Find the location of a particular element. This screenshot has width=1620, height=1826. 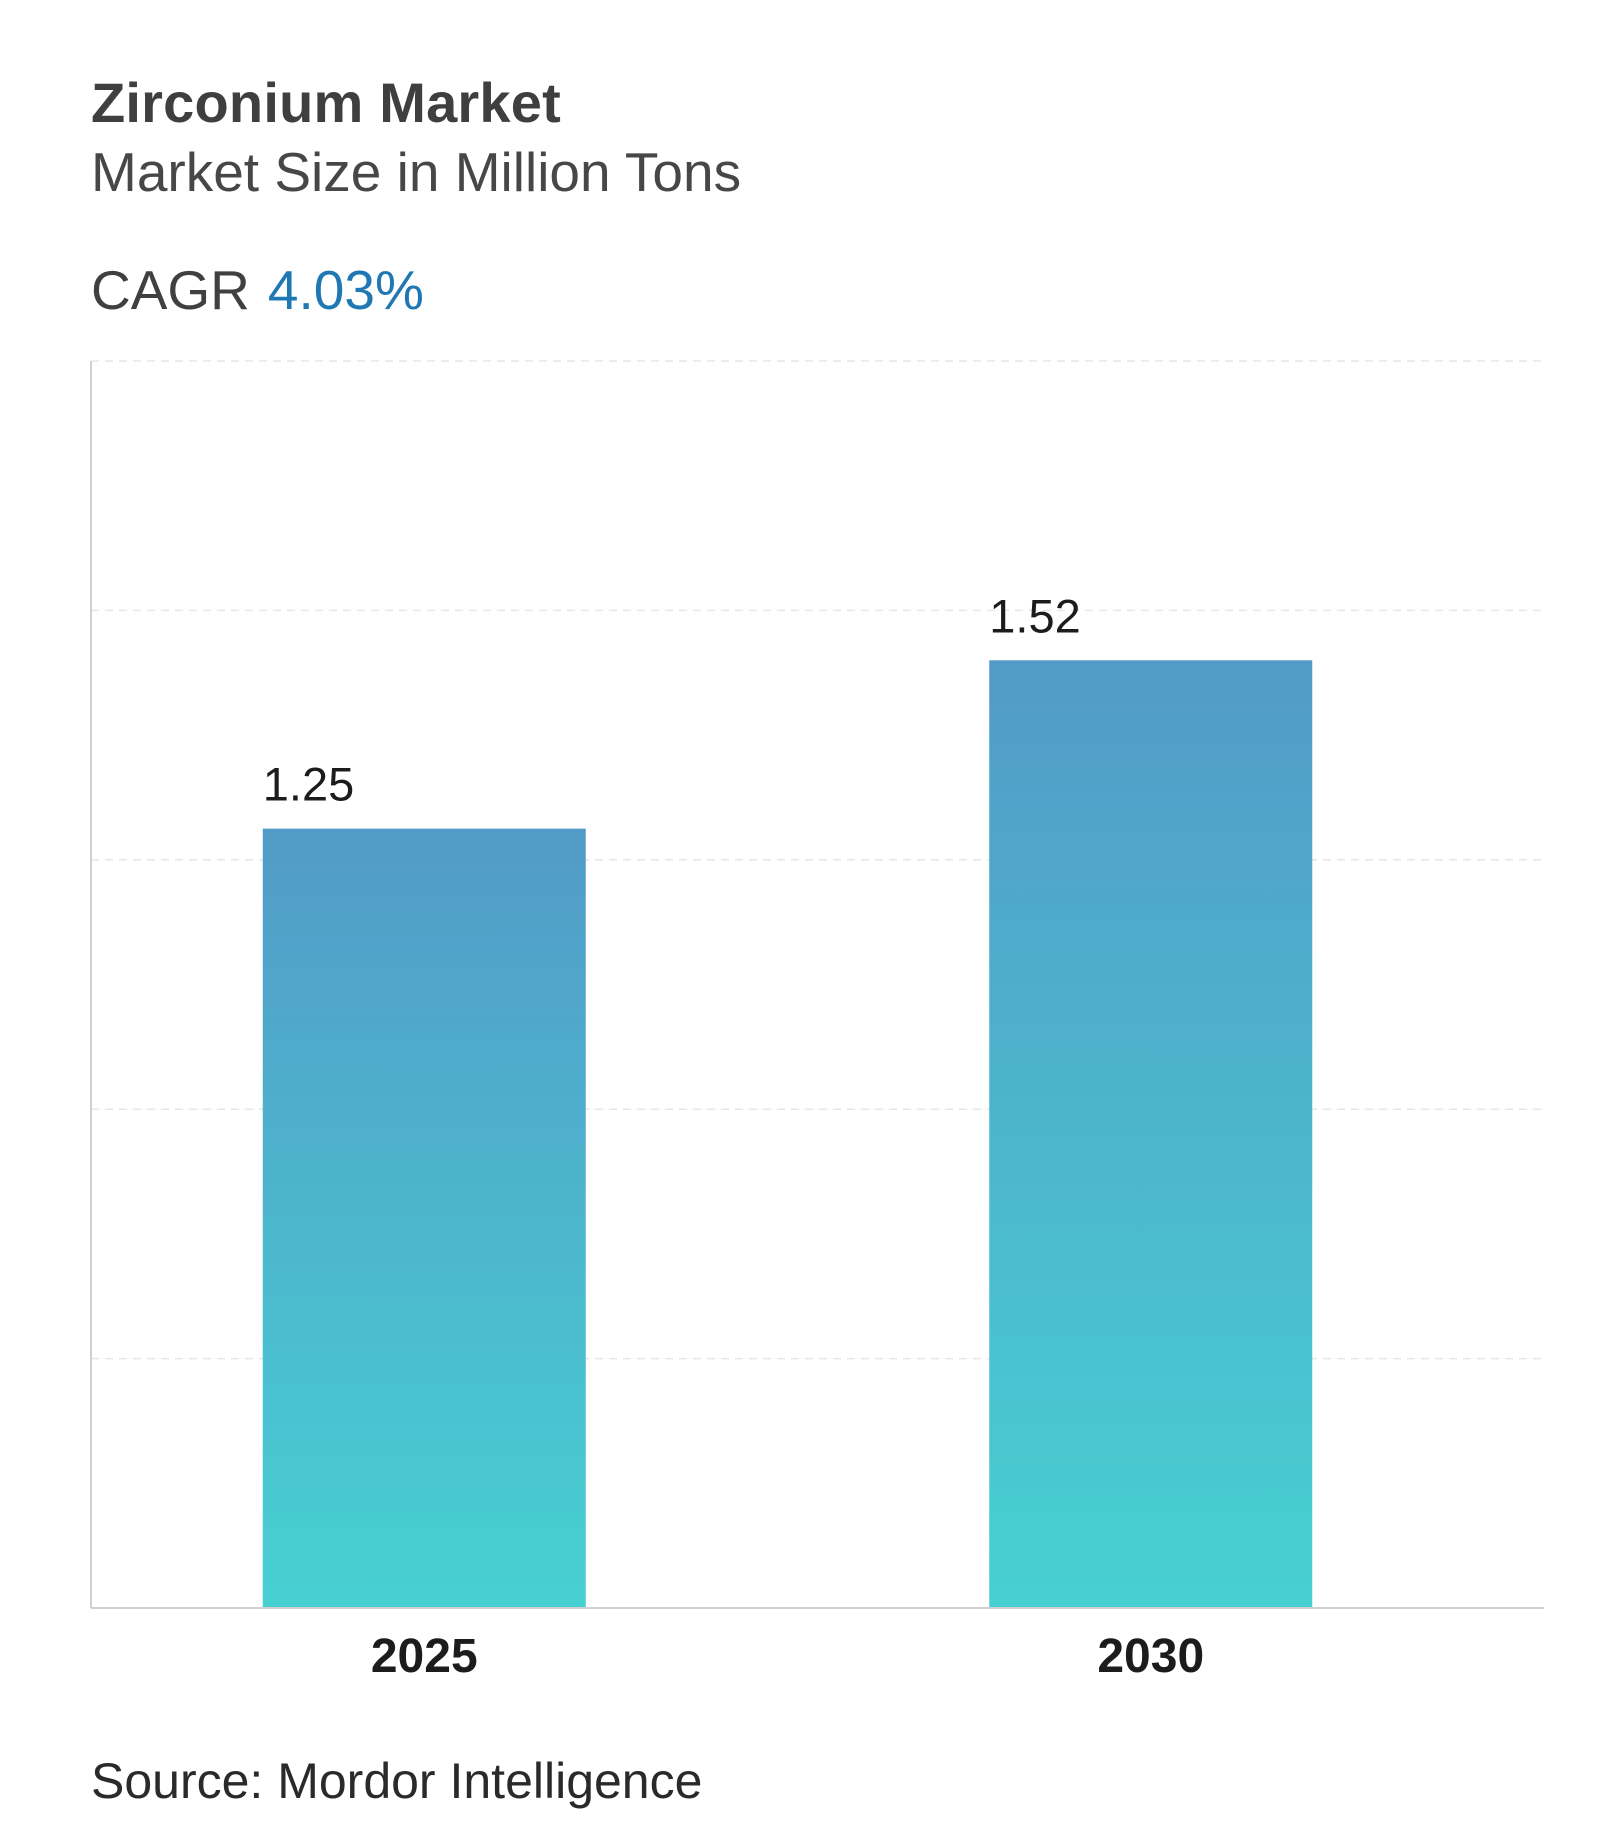

x-tick-labels: 2025 2030 is located at coordinates (787, 1656).